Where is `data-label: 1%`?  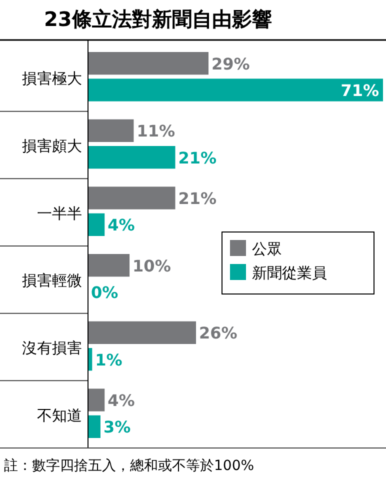 data-label: 1% is located at coordinates (108, 360).